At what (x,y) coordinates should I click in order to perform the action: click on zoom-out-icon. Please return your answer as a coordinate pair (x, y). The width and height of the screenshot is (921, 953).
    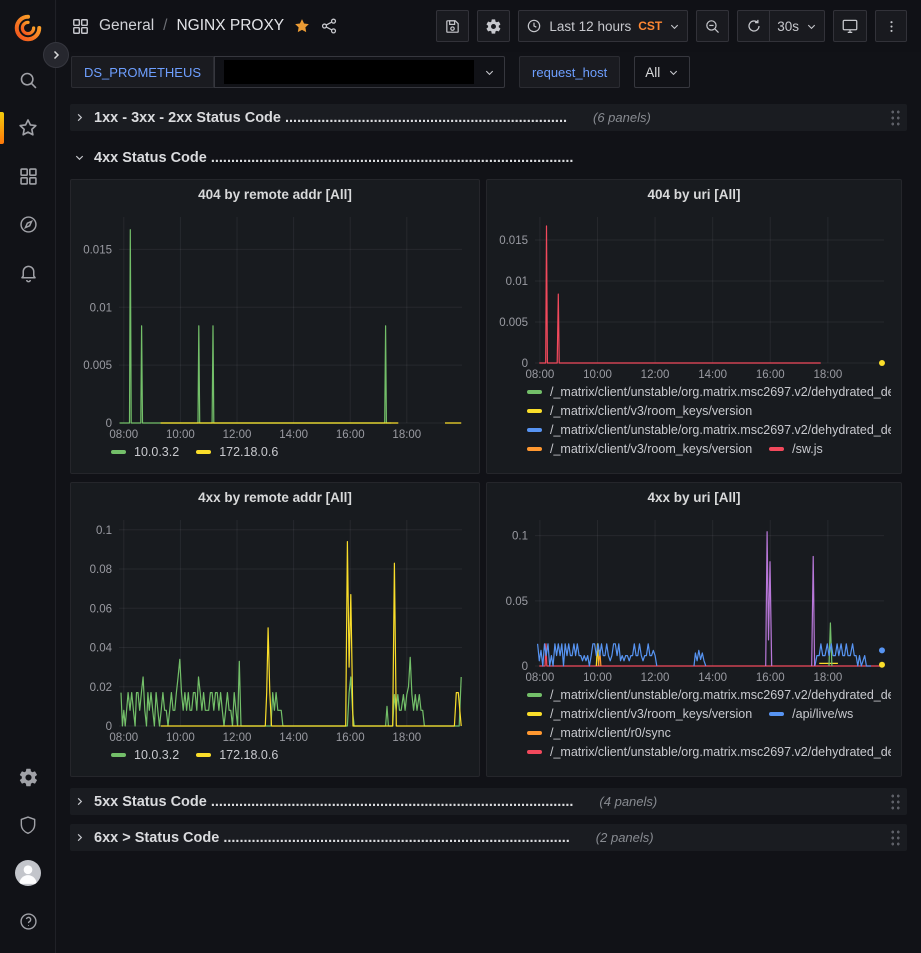
    Looking at the image, I should click on (713, 26).